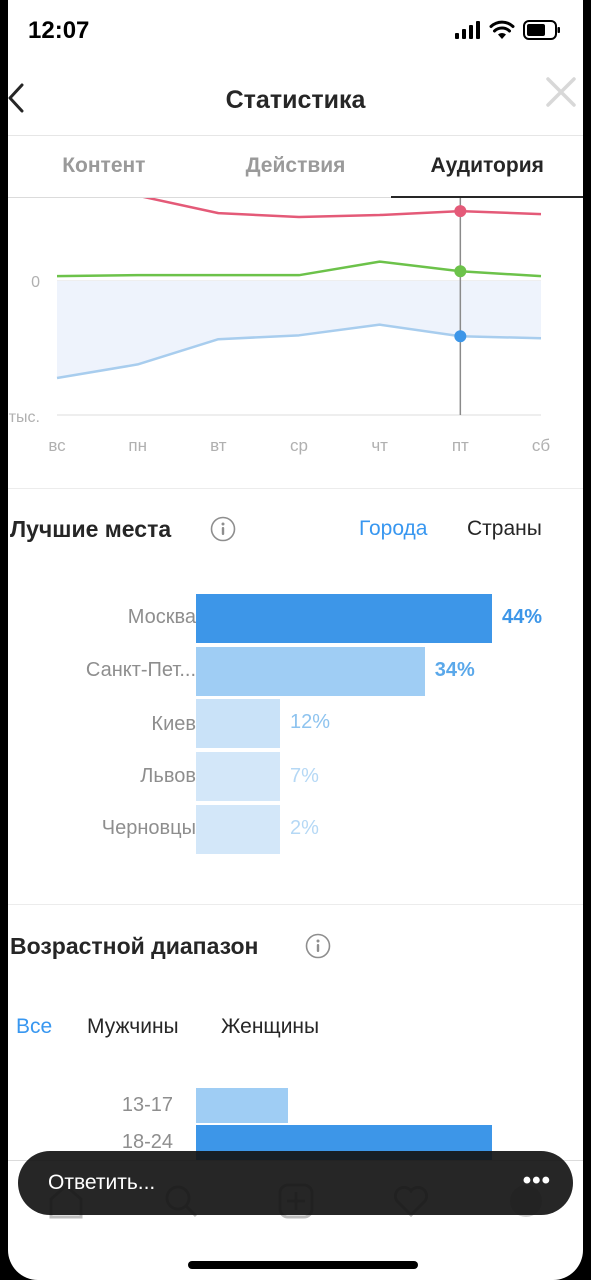  Describe the element at coordinates (137, 445) in the screenshot. I see `x-tick-label: пн` at that location.